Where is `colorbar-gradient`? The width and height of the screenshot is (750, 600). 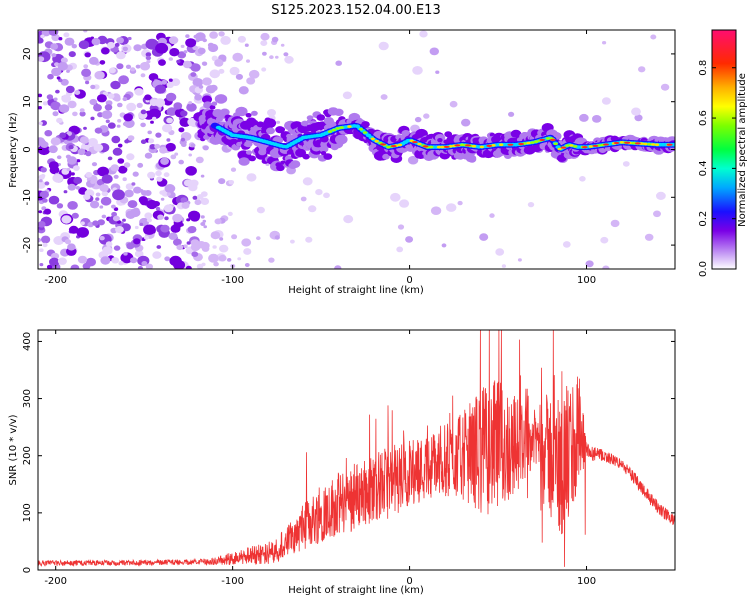
colorbar-gradient is located at coordinates (724, 149).